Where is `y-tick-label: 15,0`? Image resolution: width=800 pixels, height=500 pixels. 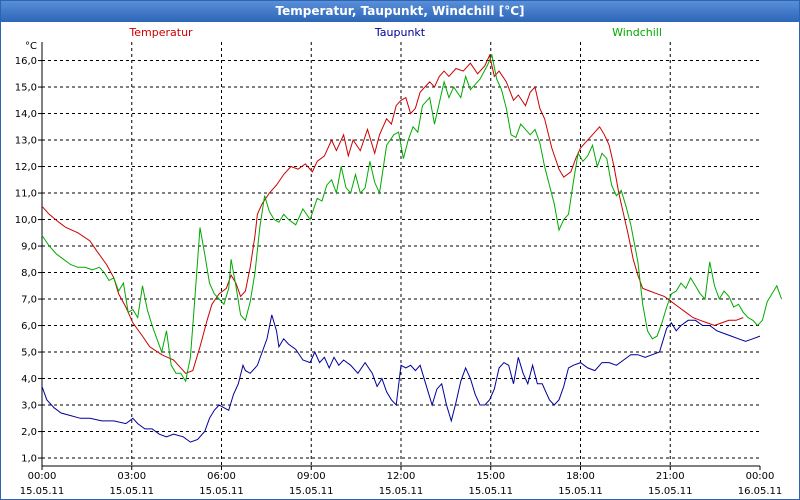
y-tick-label: 15,0 is located at coordinates (26, 88).